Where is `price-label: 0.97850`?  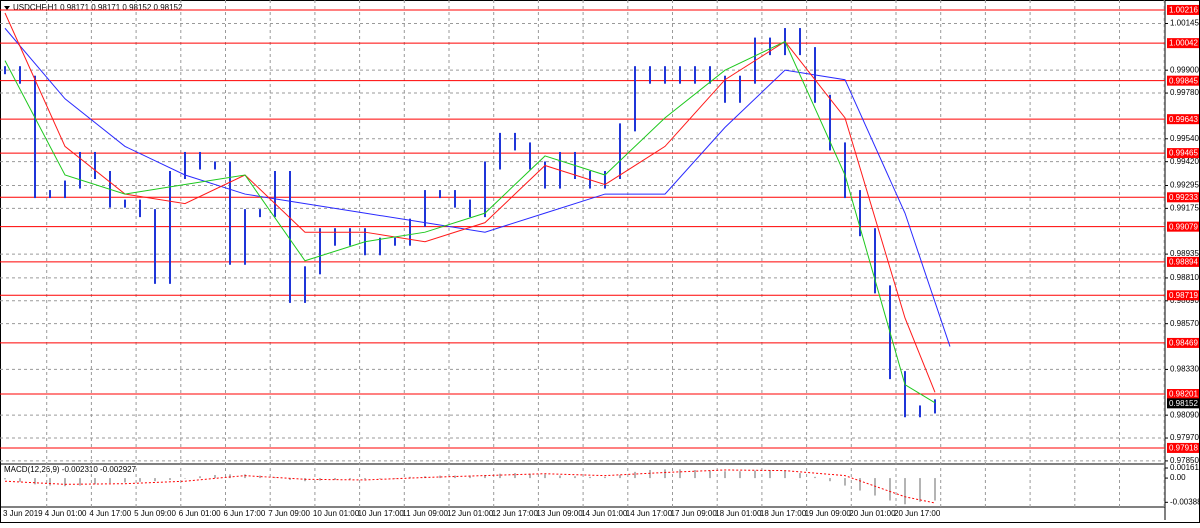
price-label: 0.97850 is located at coordinates (1184, 460).